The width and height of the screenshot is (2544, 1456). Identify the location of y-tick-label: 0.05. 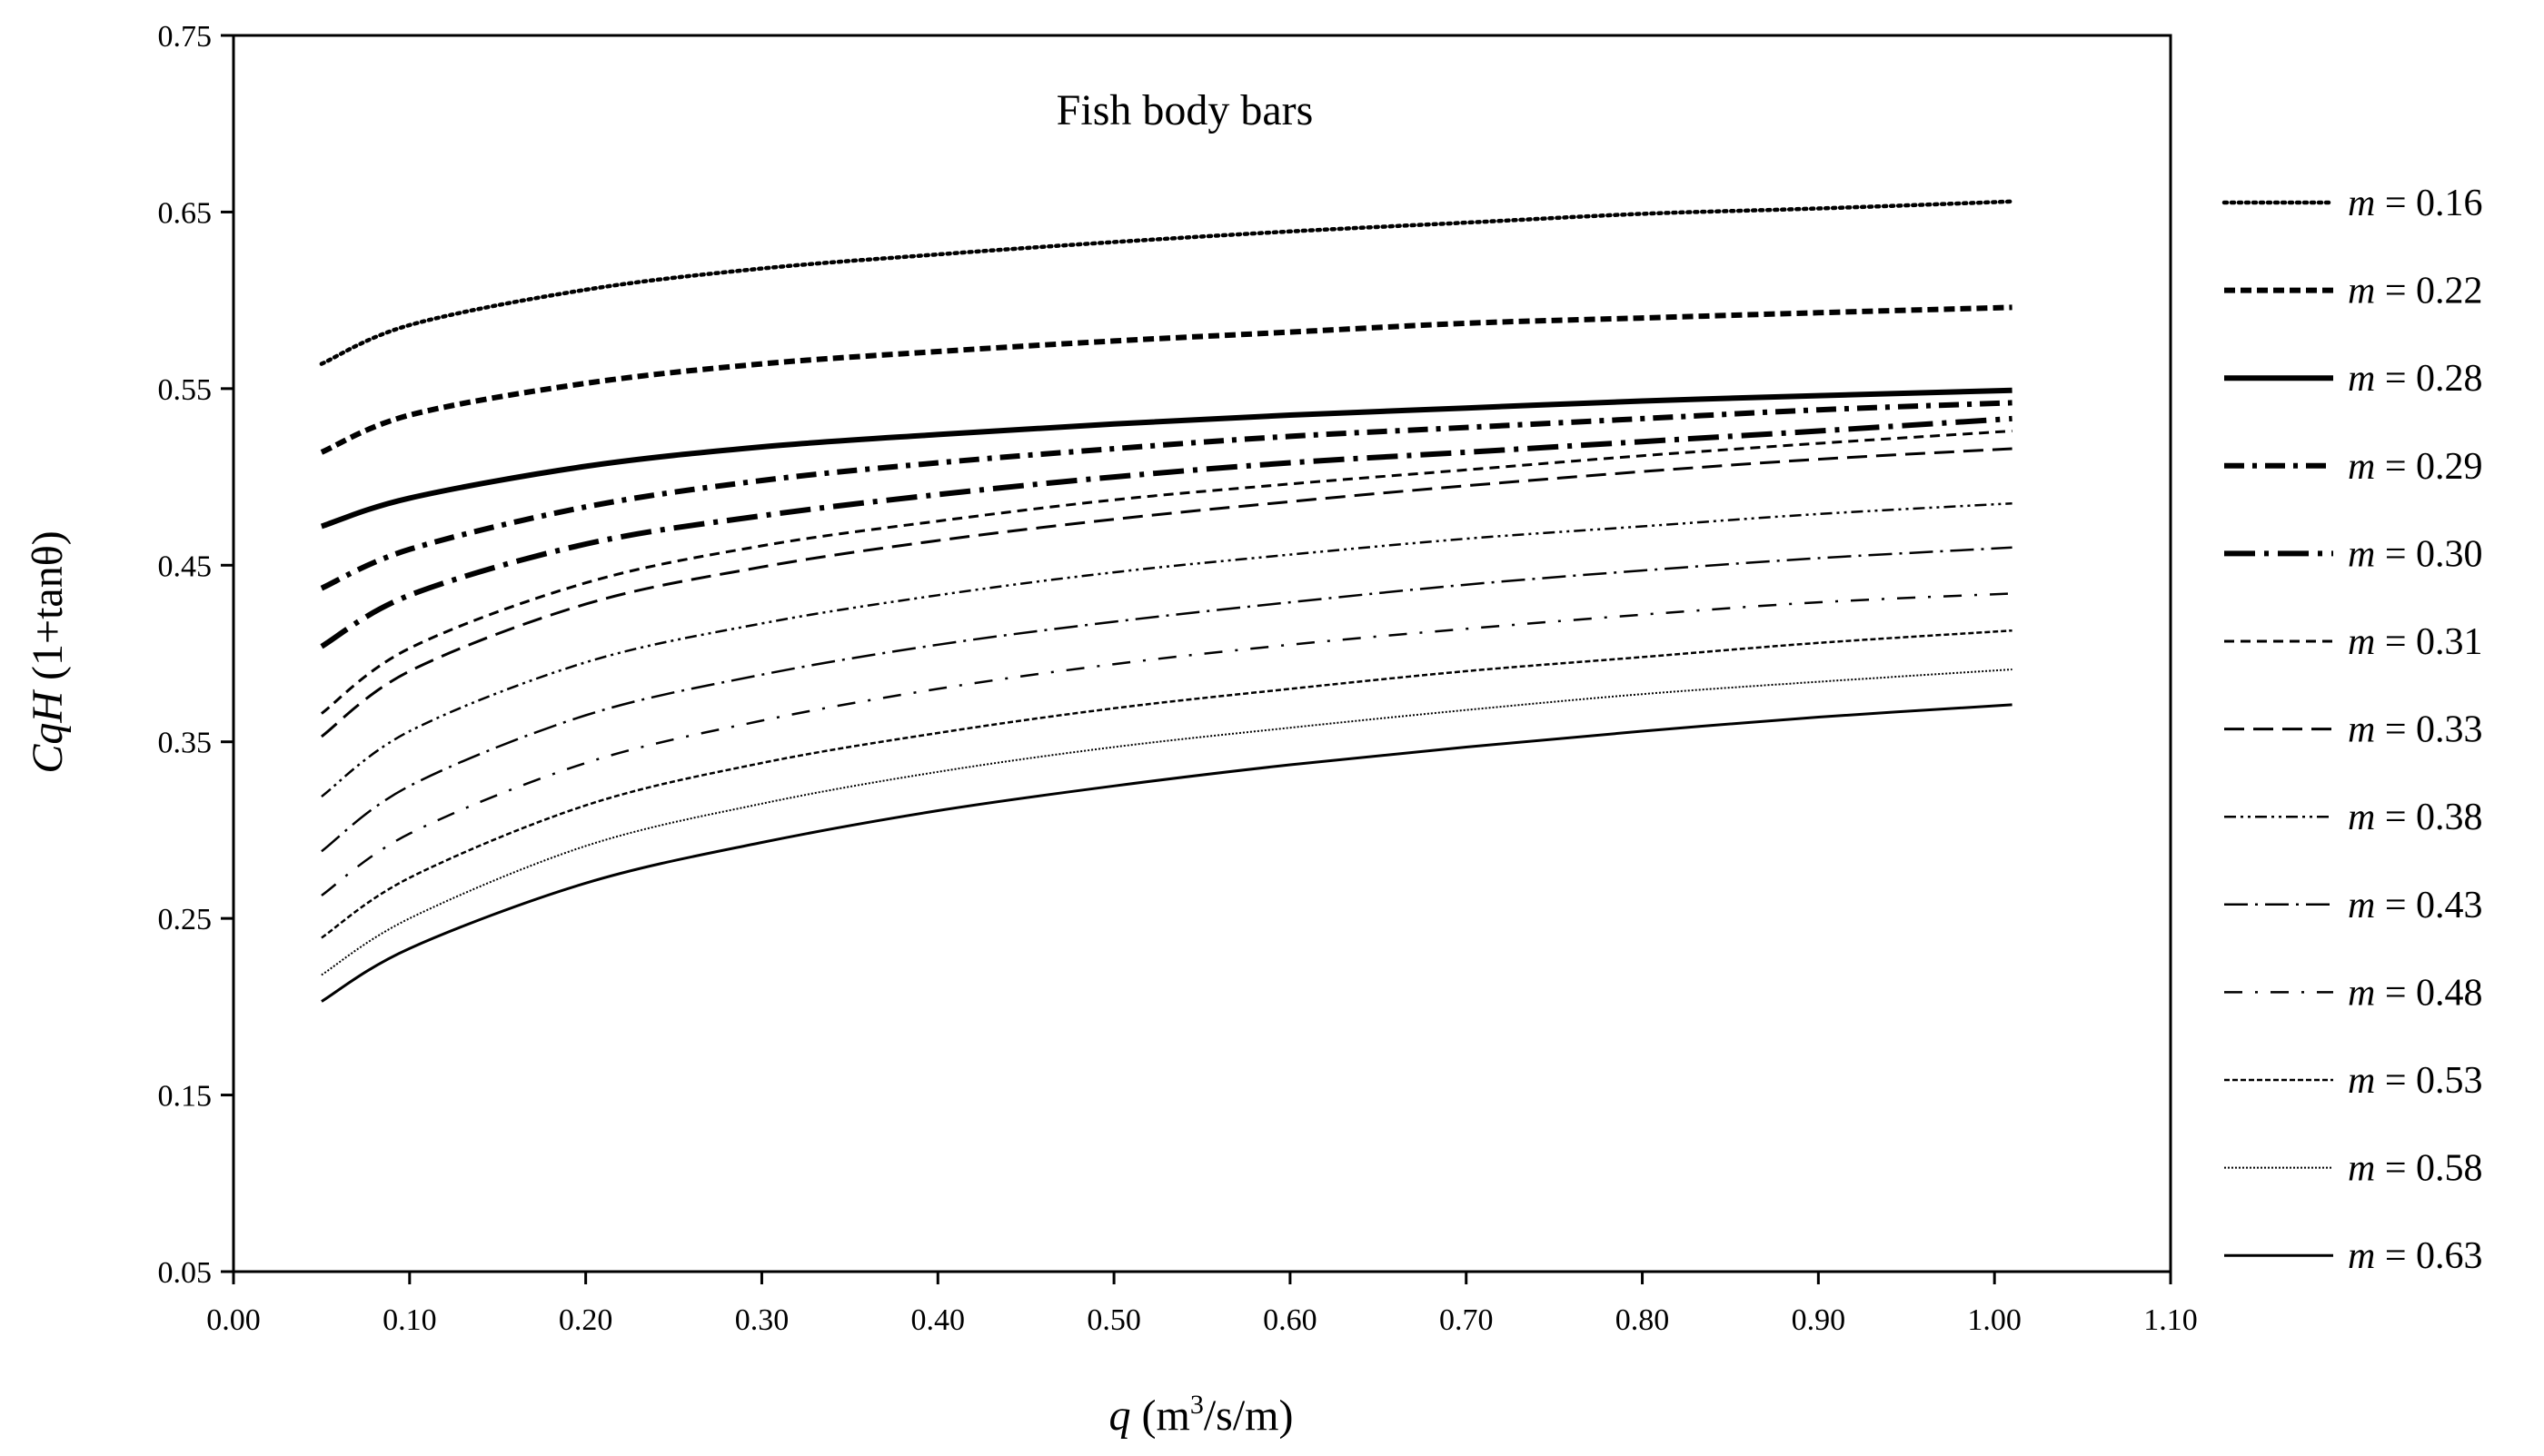
(185, 1273).